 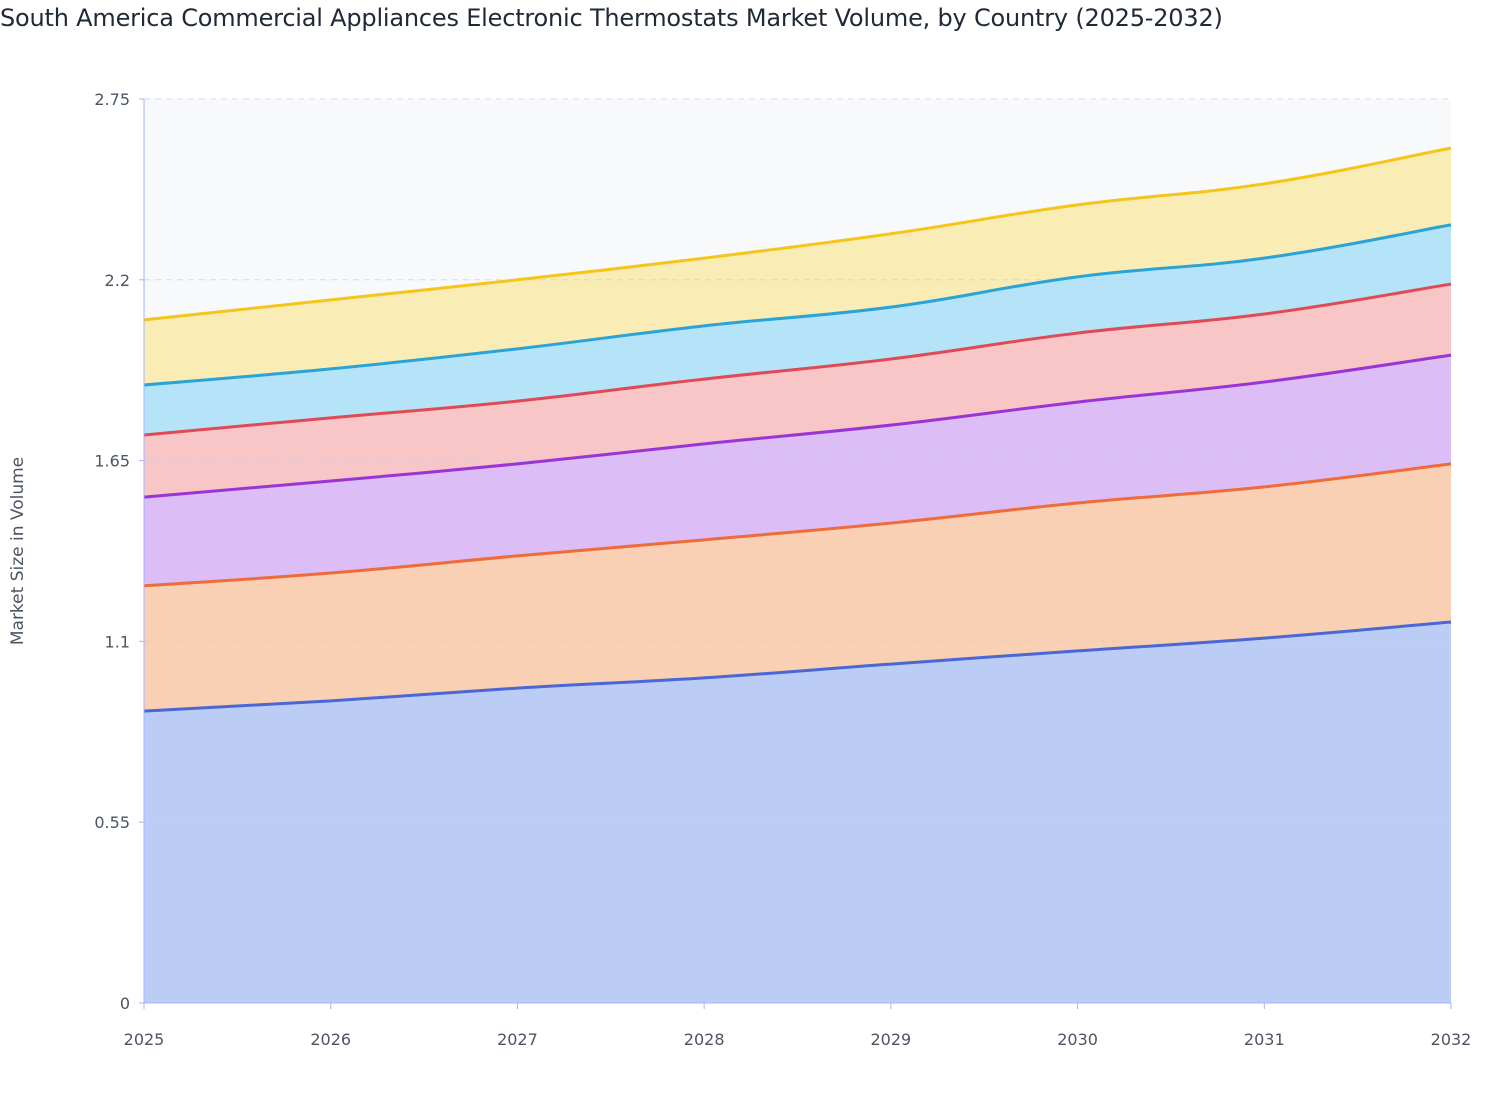 What do you see at coordinates (18, 551) in the screenshot?
I see `y-axis-label: Market Size in Volume` at bounding box center [18, 551].